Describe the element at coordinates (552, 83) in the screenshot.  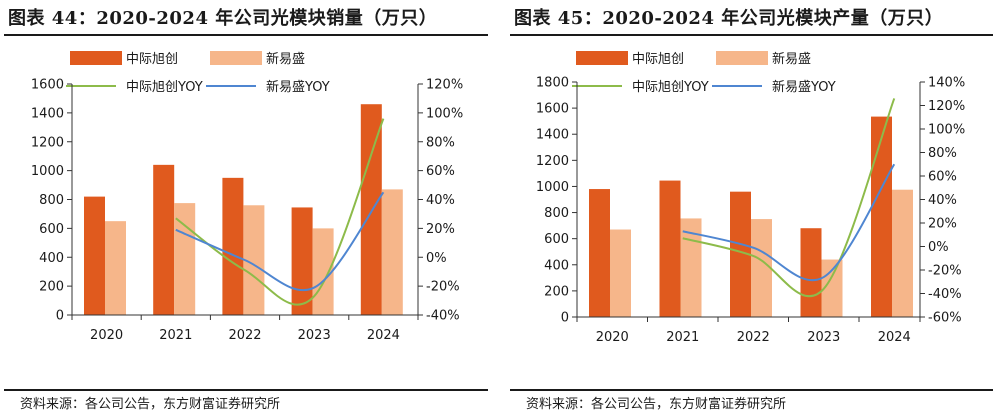
I see `y-tick-label: 1800` at that location.